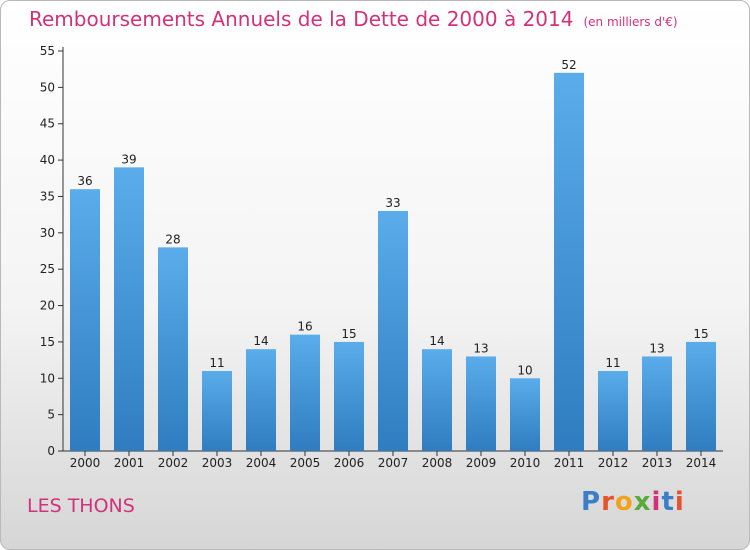 This screenshot has height=550, width=750. What do you see at coordinates (524, 370) in the screenshot?
I see `data-label-2010: 10` at bounding box center [524, 370].